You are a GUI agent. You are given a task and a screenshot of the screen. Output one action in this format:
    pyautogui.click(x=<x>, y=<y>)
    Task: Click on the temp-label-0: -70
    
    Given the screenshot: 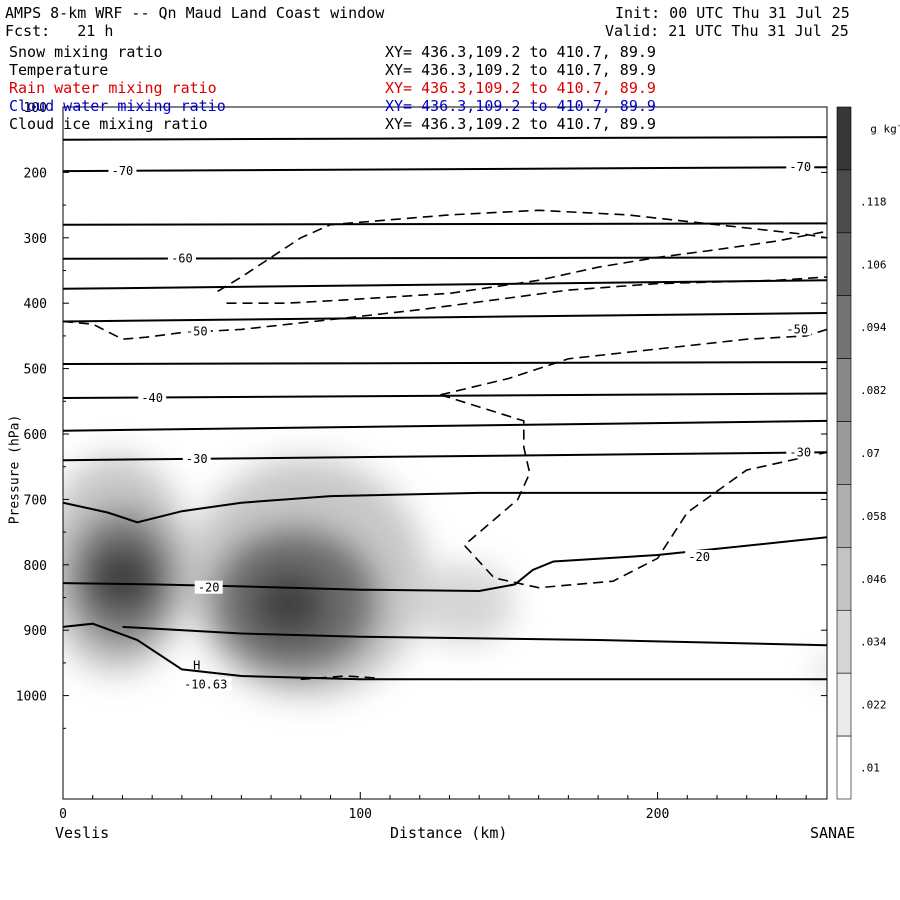 What is the action you would take?
    pyautogui.click(x=123, y=171)
    